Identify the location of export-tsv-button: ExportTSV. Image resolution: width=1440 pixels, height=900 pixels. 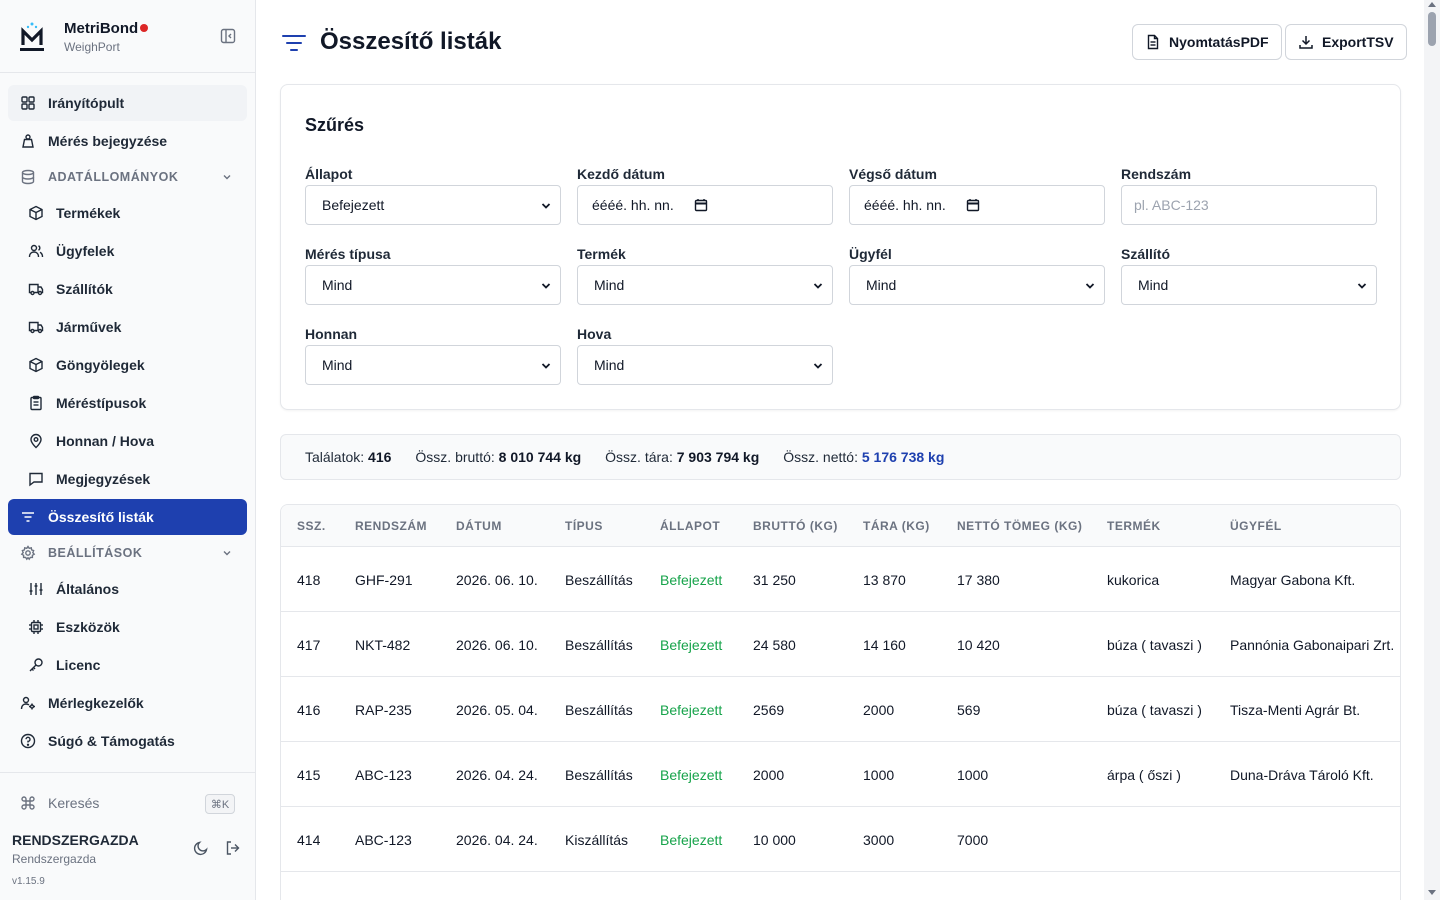
(1346, 42).